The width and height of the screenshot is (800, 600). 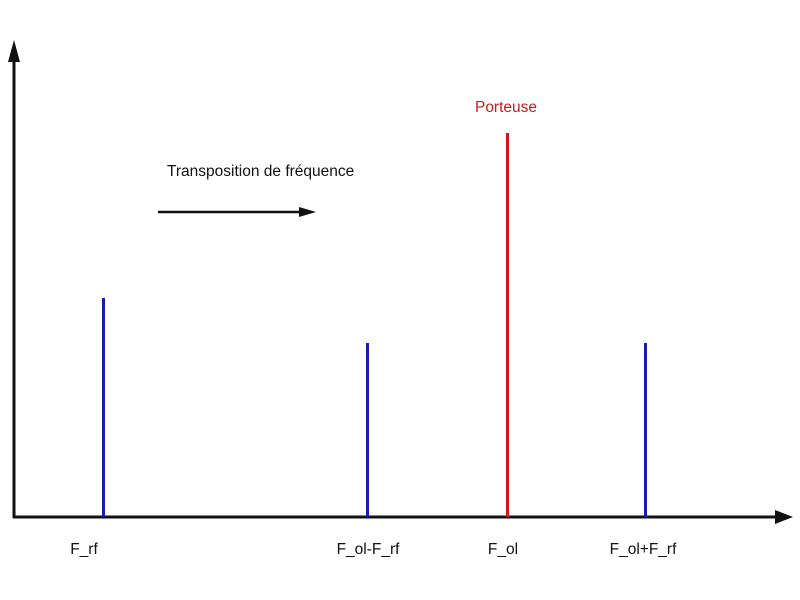 What do you see at coordinates (84, 549) in the screenshot?
I see `frequency-label-f-rf: F_rf` at bounding box center [84, 549].